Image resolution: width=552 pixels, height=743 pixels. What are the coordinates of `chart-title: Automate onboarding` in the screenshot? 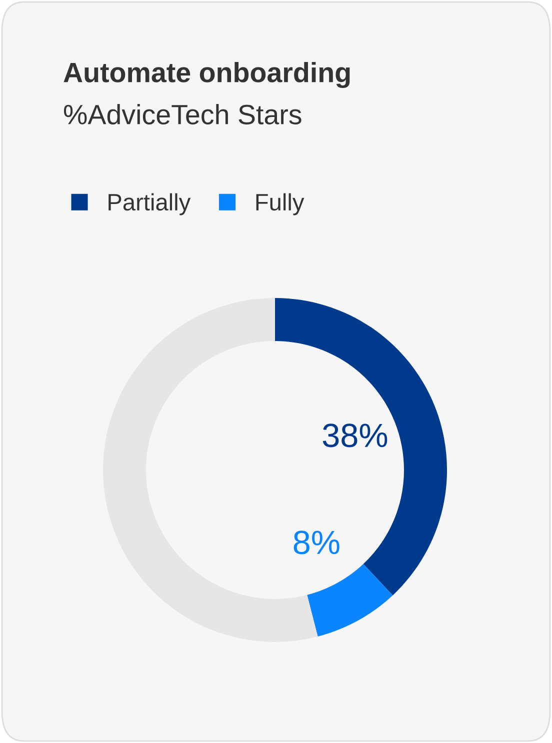 It's located at (207, 75).